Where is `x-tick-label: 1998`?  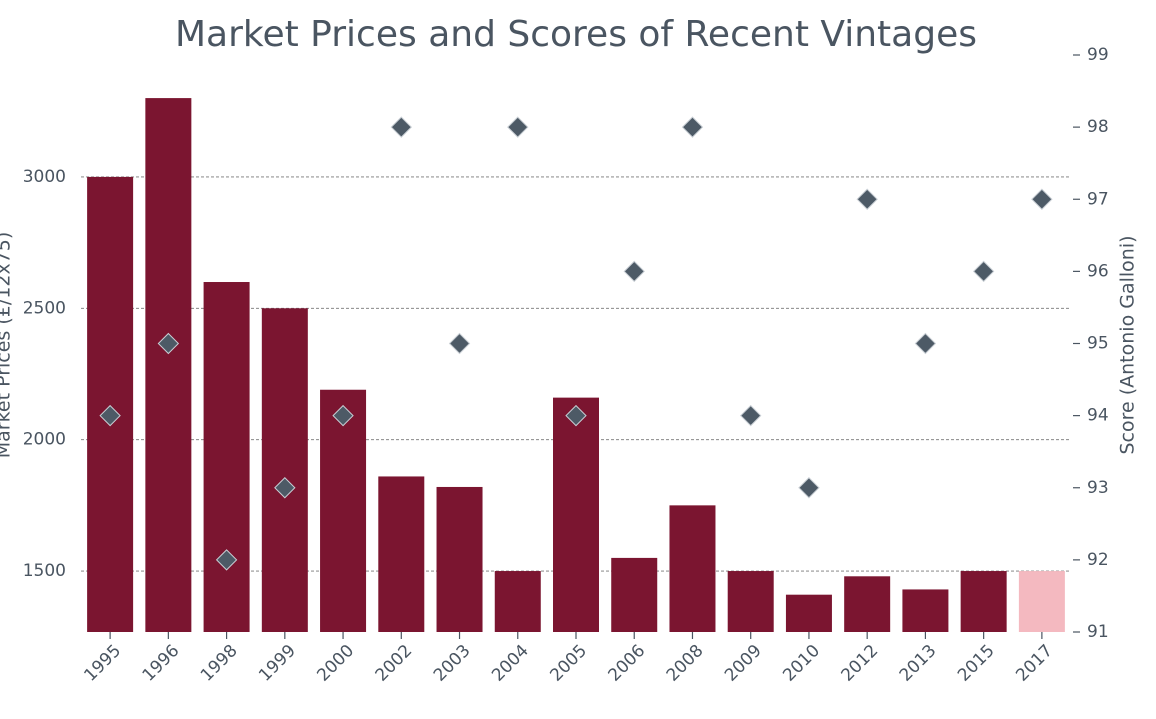 x-tick-label: 1998 is located at coordinates (219, 663).